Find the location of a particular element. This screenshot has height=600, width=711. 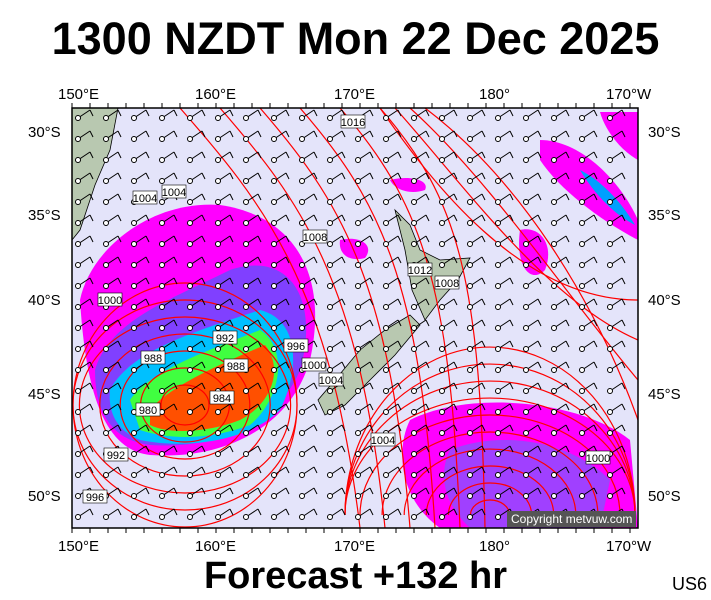

isobar-label: 980 is located at coordinates (148, 411).